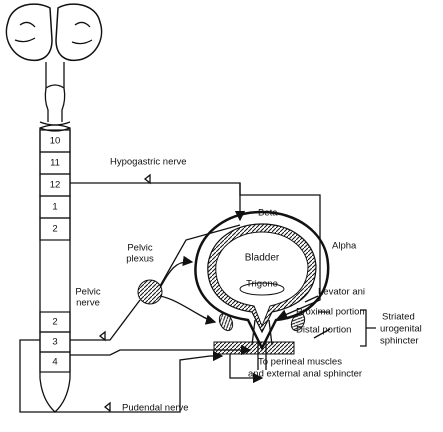  What do you see at coordinates (55, 126) in the screenshot?
I see `cord-break` at bounding box center [55, 126].